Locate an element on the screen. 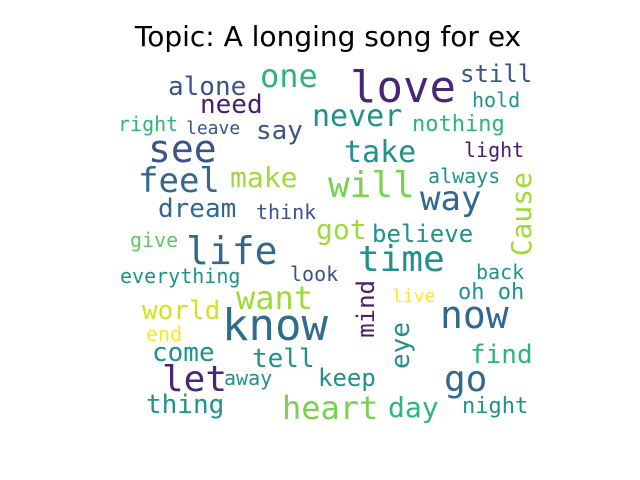  cloud-word: look is located at coordinates (314, 274).